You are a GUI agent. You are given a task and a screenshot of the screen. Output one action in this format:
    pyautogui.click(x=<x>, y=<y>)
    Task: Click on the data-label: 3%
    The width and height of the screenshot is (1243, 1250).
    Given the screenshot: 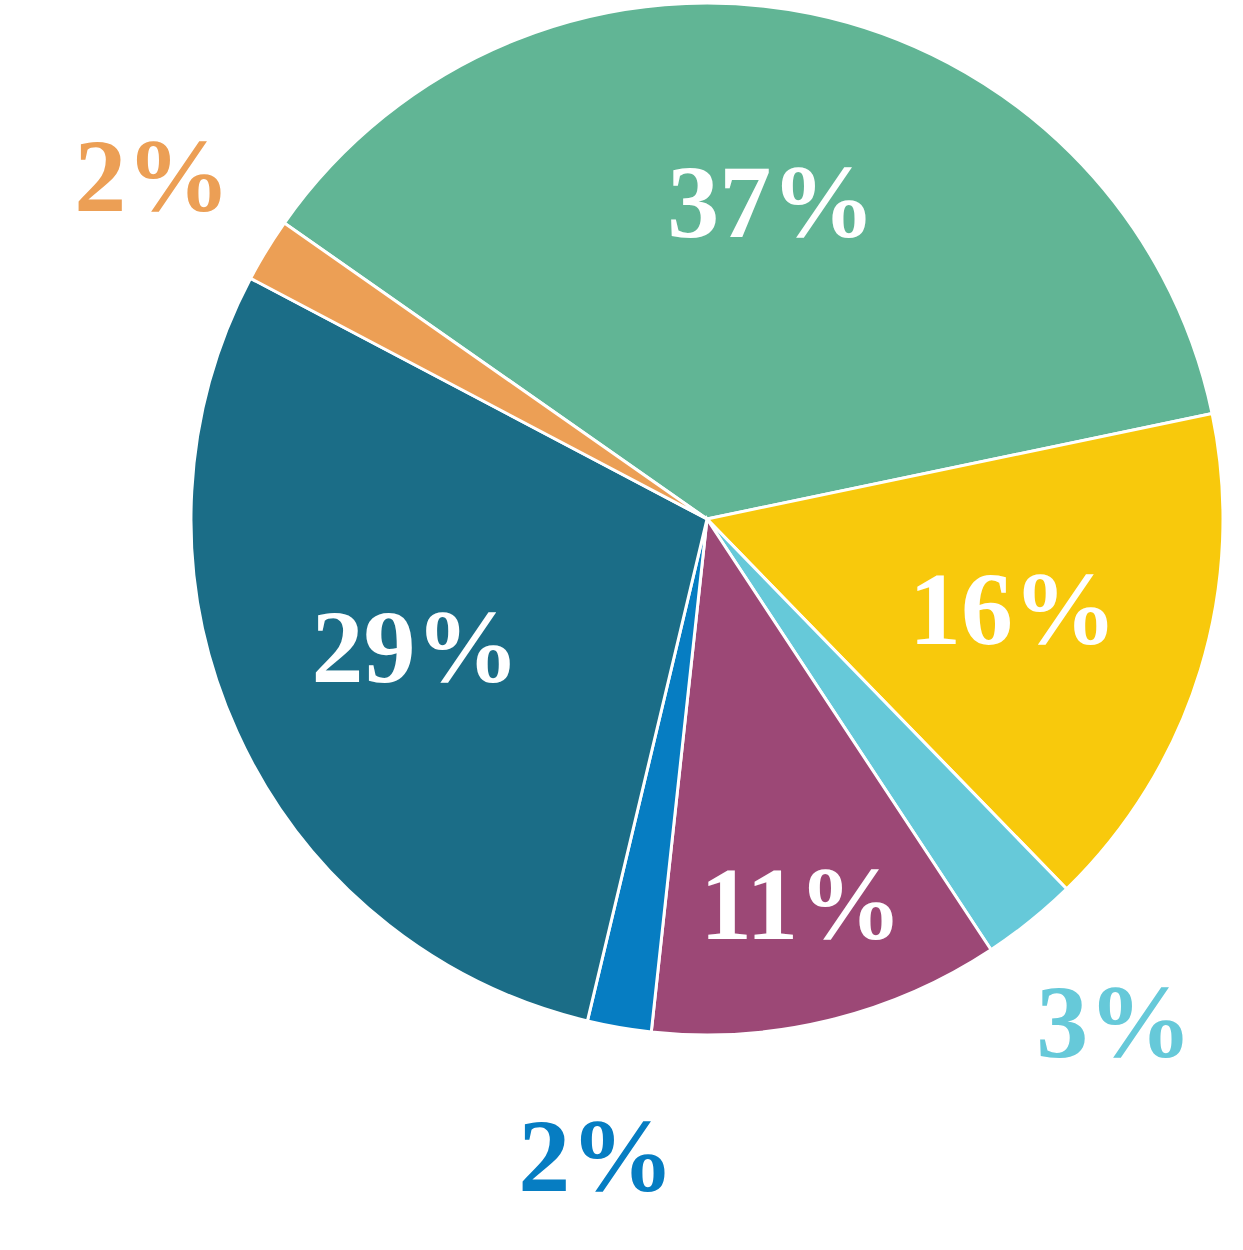 What is the action you would take?
    pyautogui.click(x=1114, y=1021)
    